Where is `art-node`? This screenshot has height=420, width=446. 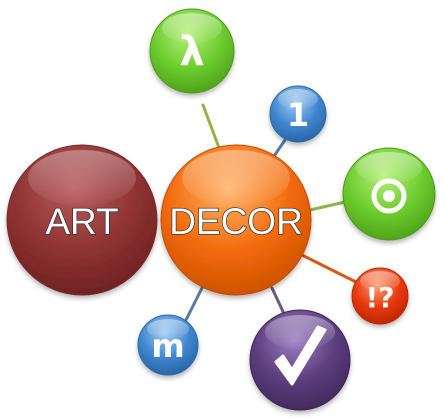
art-node is located at coordinates (82, 220).